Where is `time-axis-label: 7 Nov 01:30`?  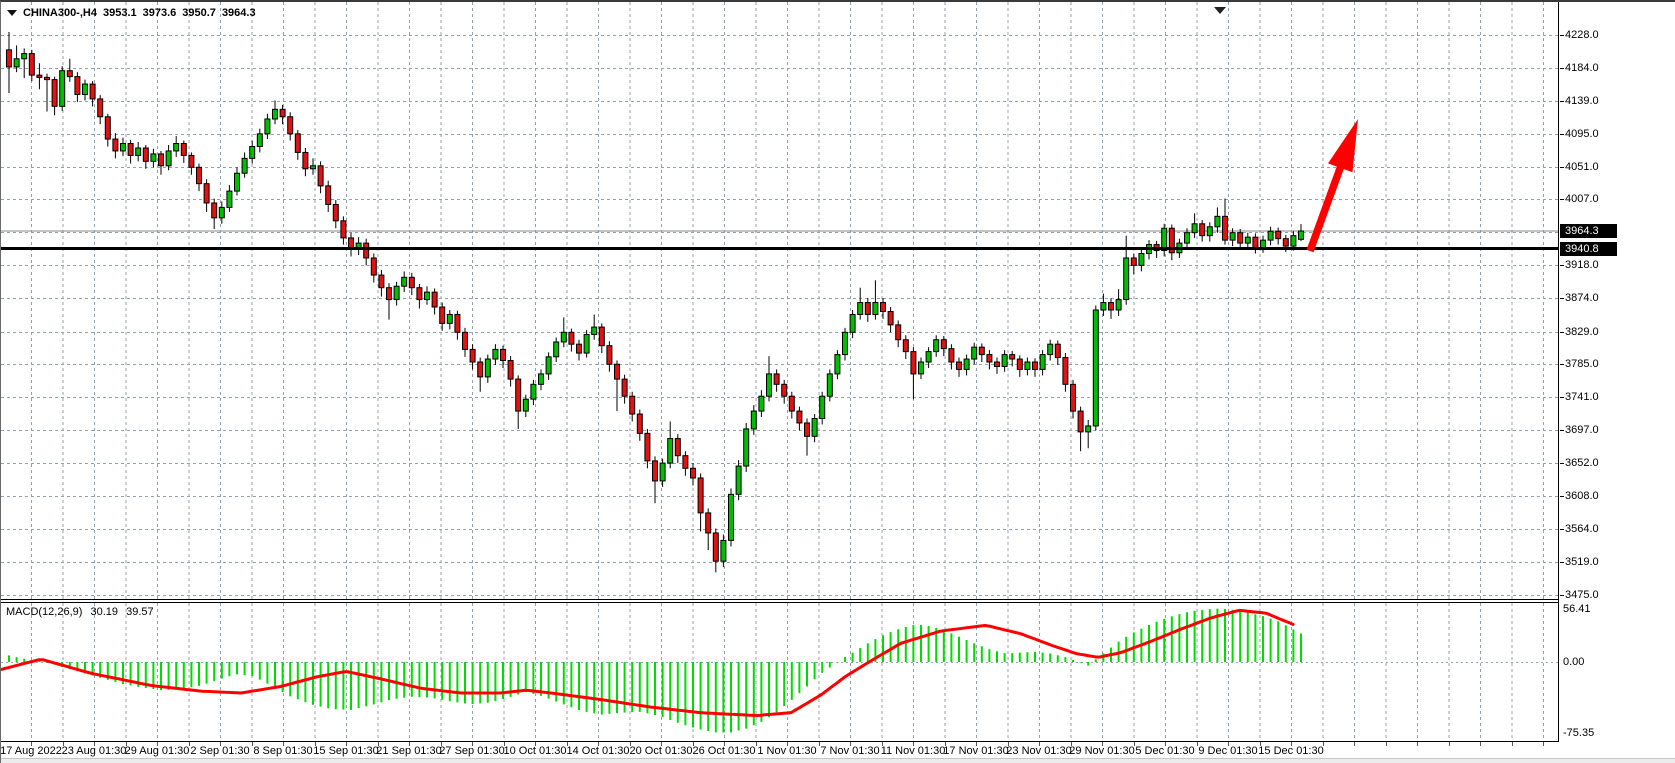 time-axis-label: 7 Nov 01:30 is located at coordinates (850, 751).